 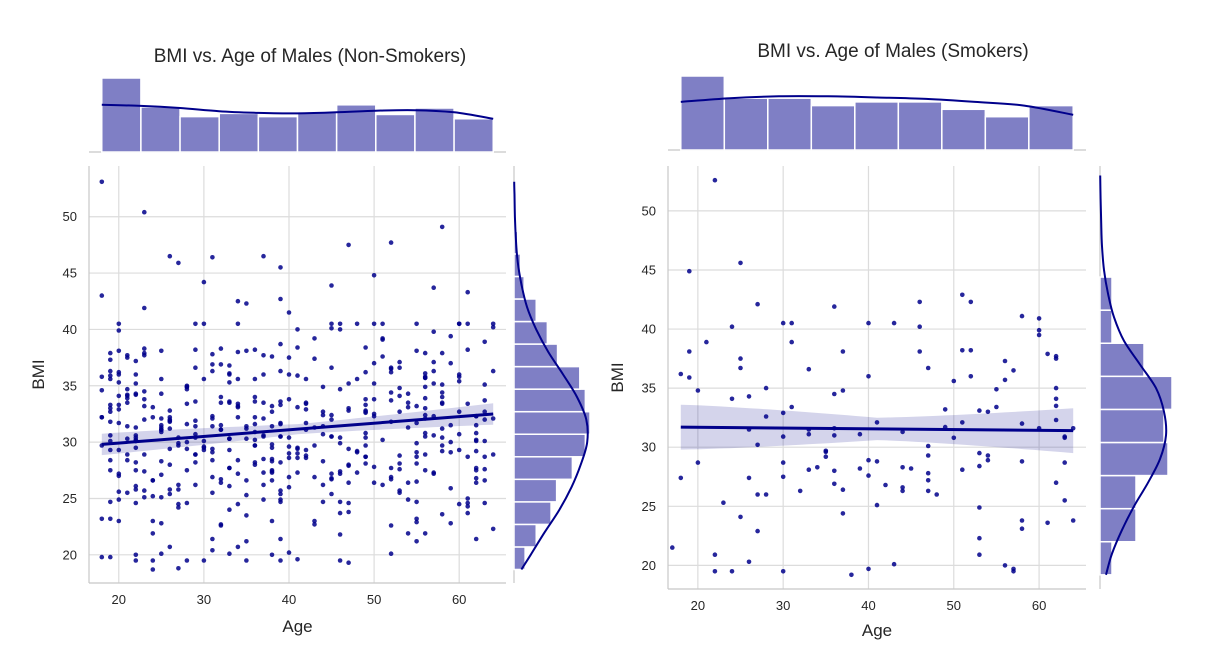 I want to click on chart-title-smokers: BMI vs. Age of Males (Smokers), so click(x=892, y=51).